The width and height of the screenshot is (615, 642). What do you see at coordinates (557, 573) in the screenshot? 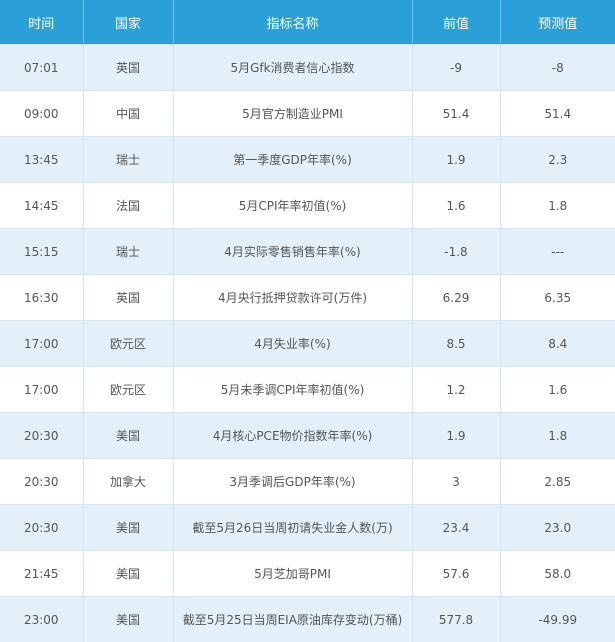
I see `table-cell: 58.0` at bounding box center [557, 573].